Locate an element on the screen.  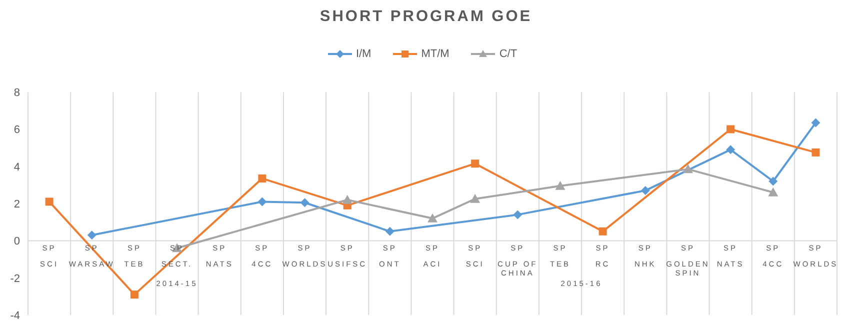
chart-title: SHORT PROGRAM GOE is located at coordinates (426, 17).